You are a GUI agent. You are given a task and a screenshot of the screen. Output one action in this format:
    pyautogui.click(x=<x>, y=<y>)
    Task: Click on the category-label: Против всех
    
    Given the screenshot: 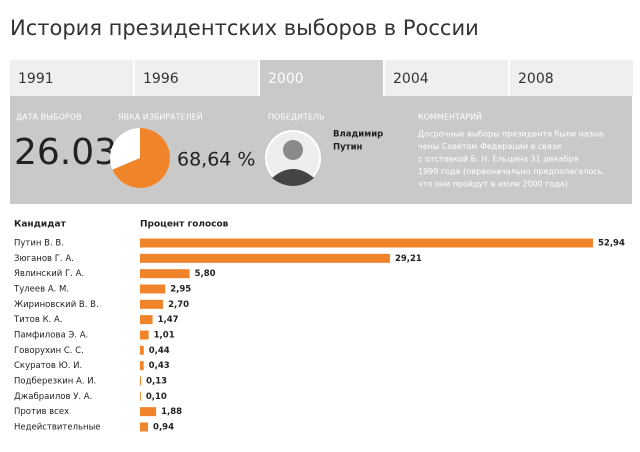 What is the action you would take?
    pyautogui.click(x=41, y=412)
    